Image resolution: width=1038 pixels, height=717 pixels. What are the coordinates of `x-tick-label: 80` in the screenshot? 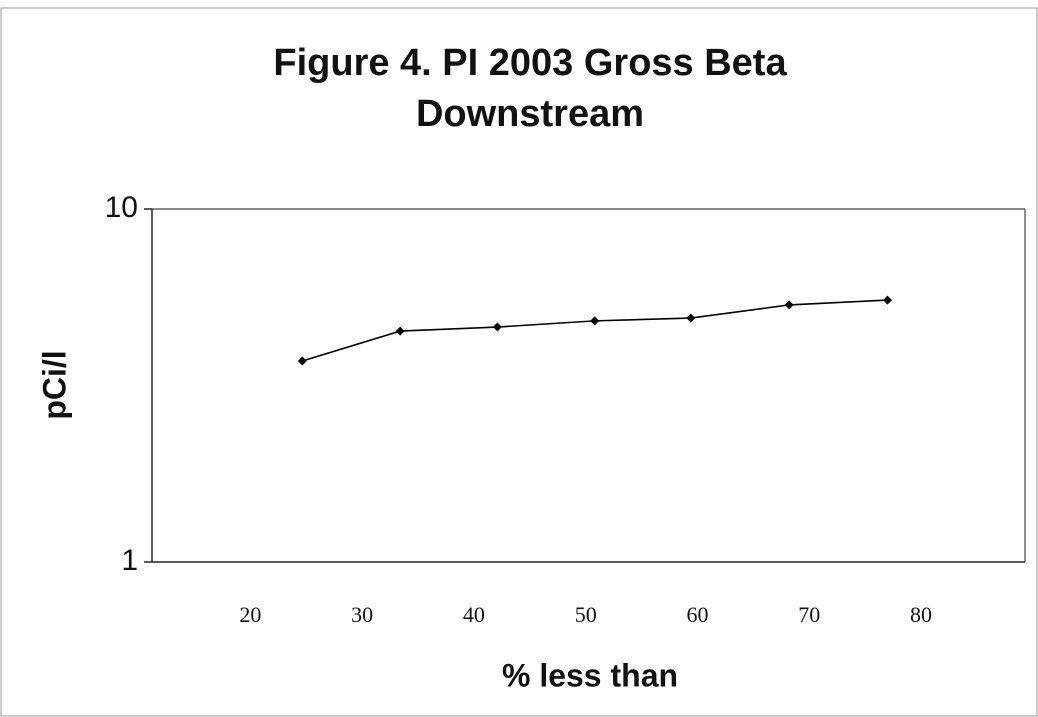 It's located at (921, 614).